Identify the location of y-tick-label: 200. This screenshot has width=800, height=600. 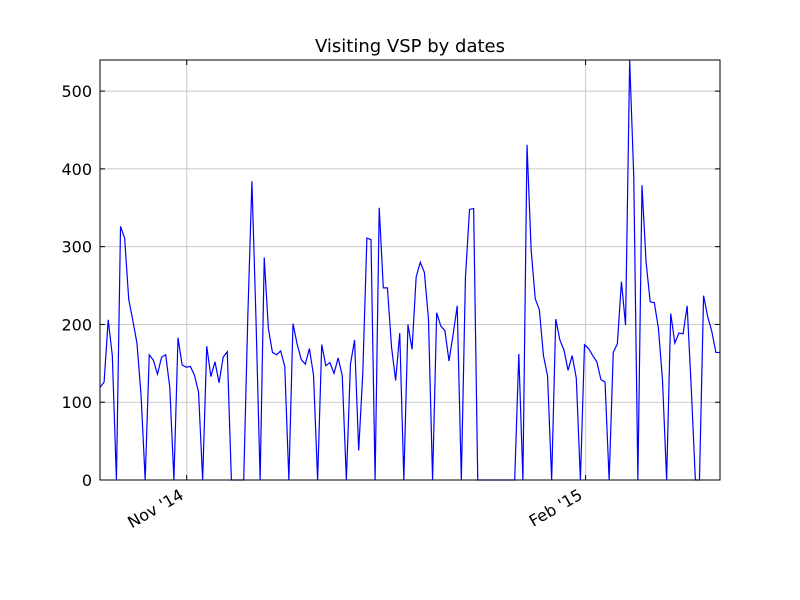
(76, 324).